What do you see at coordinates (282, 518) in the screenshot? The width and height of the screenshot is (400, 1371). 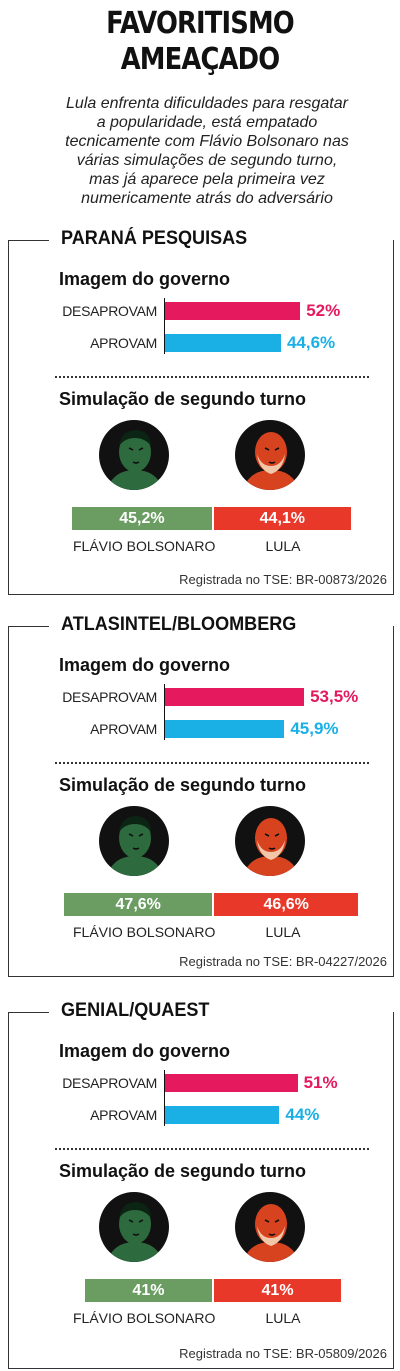 I see `result-bar-lula: 44,1%` at bounding box center [282, 518].